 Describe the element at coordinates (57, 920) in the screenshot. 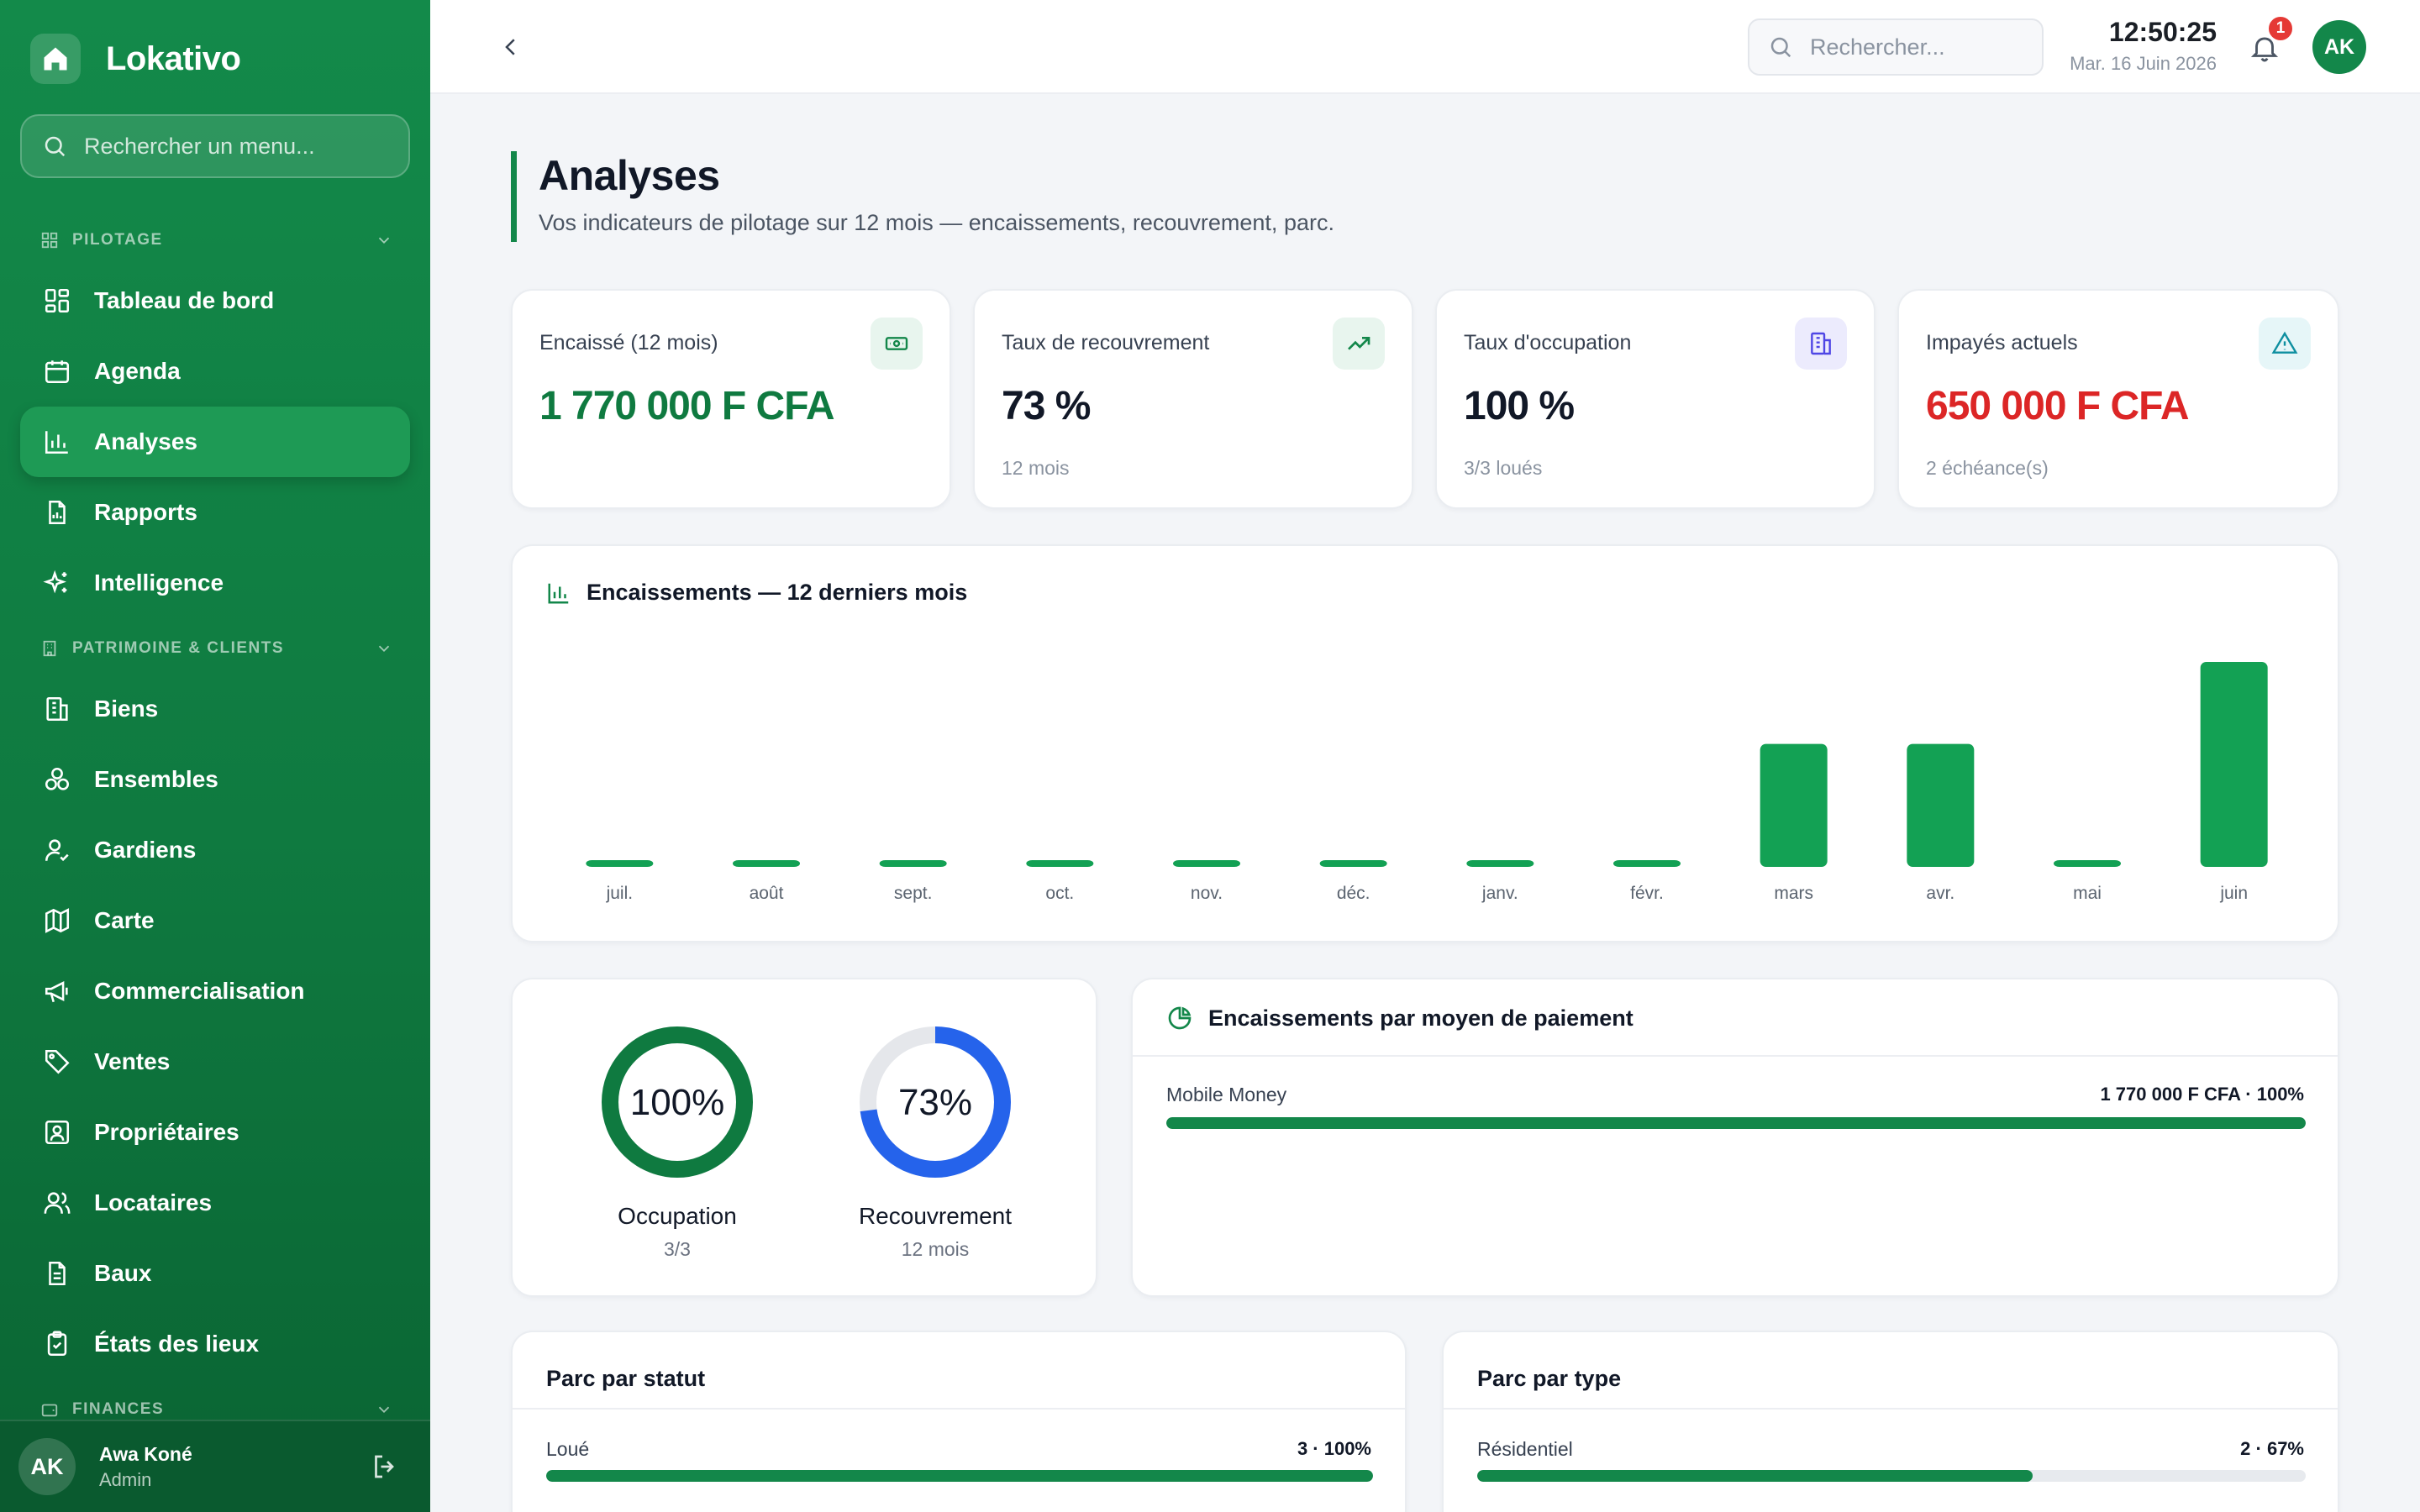

I see `map-icon` at that location.